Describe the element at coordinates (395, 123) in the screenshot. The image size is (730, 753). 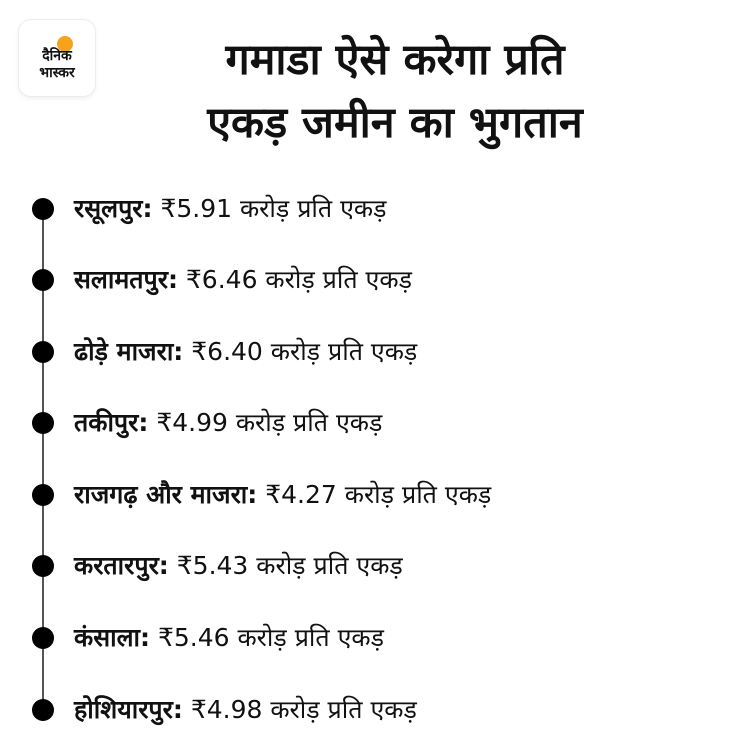
I see `page-title-line-2: एकड़ जमीन का भुगतान` at that location.